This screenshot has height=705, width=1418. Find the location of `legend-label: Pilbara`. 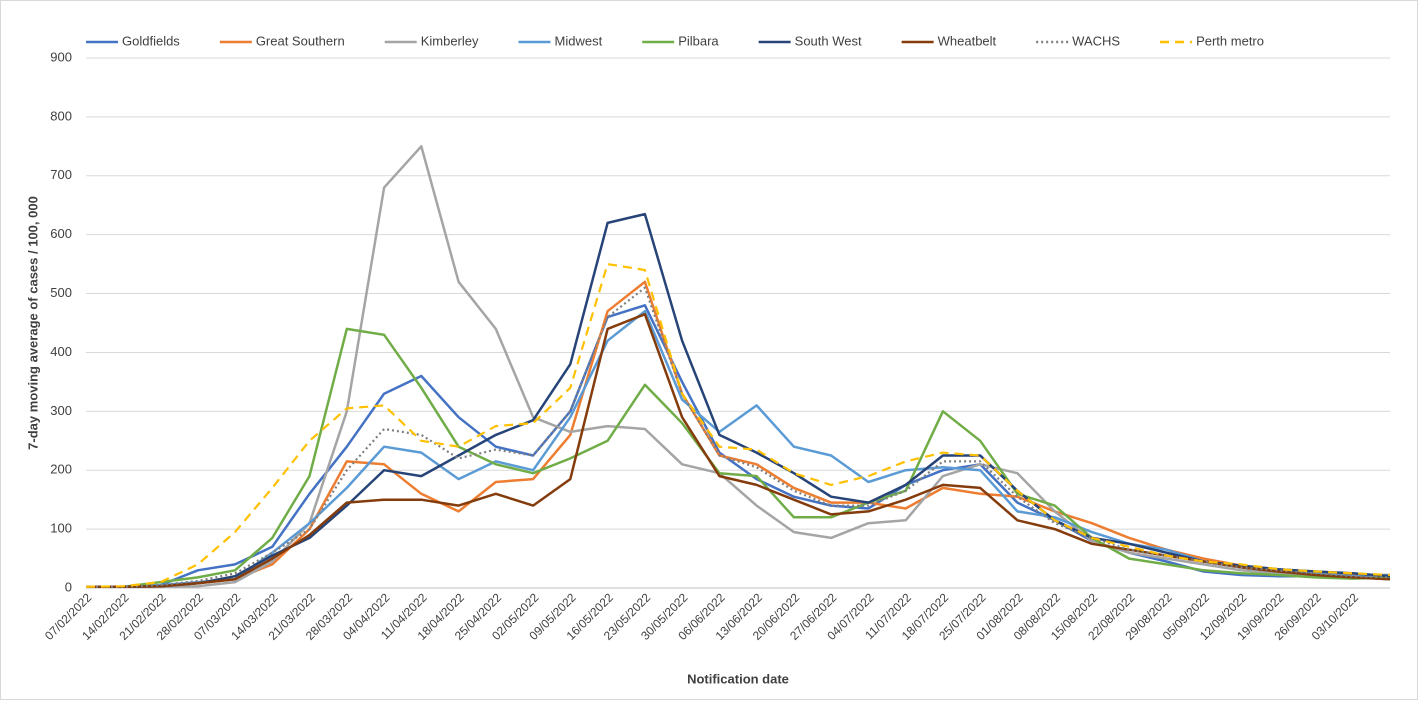

legend-label: Pilbara is located at coordinates (698, 40).